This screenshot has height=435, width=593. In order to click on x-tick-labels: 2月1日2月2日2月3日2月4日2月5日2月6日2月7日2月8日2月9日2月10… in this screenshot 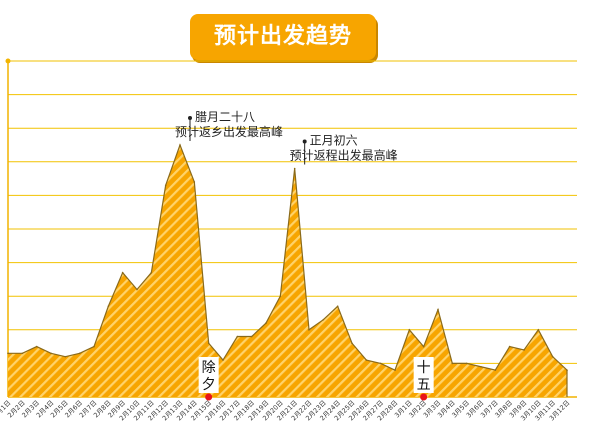, I will do `click(285, 411)`.